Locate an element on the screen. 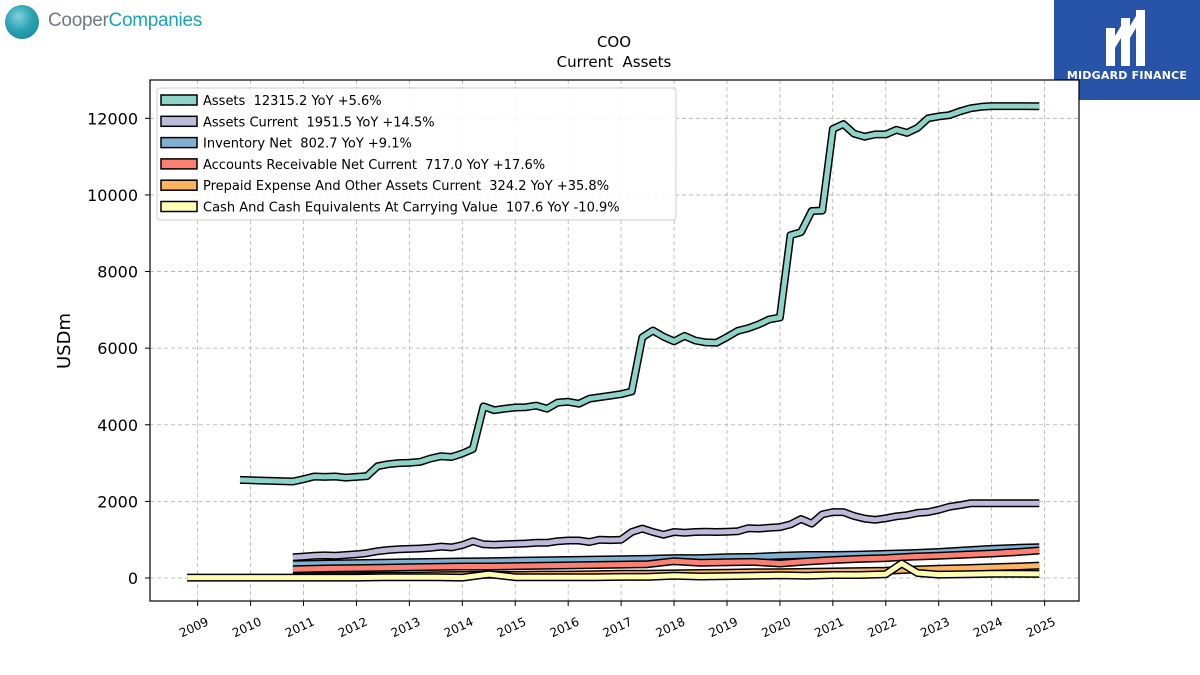  series-5-line is located at coordinates (613, 570).